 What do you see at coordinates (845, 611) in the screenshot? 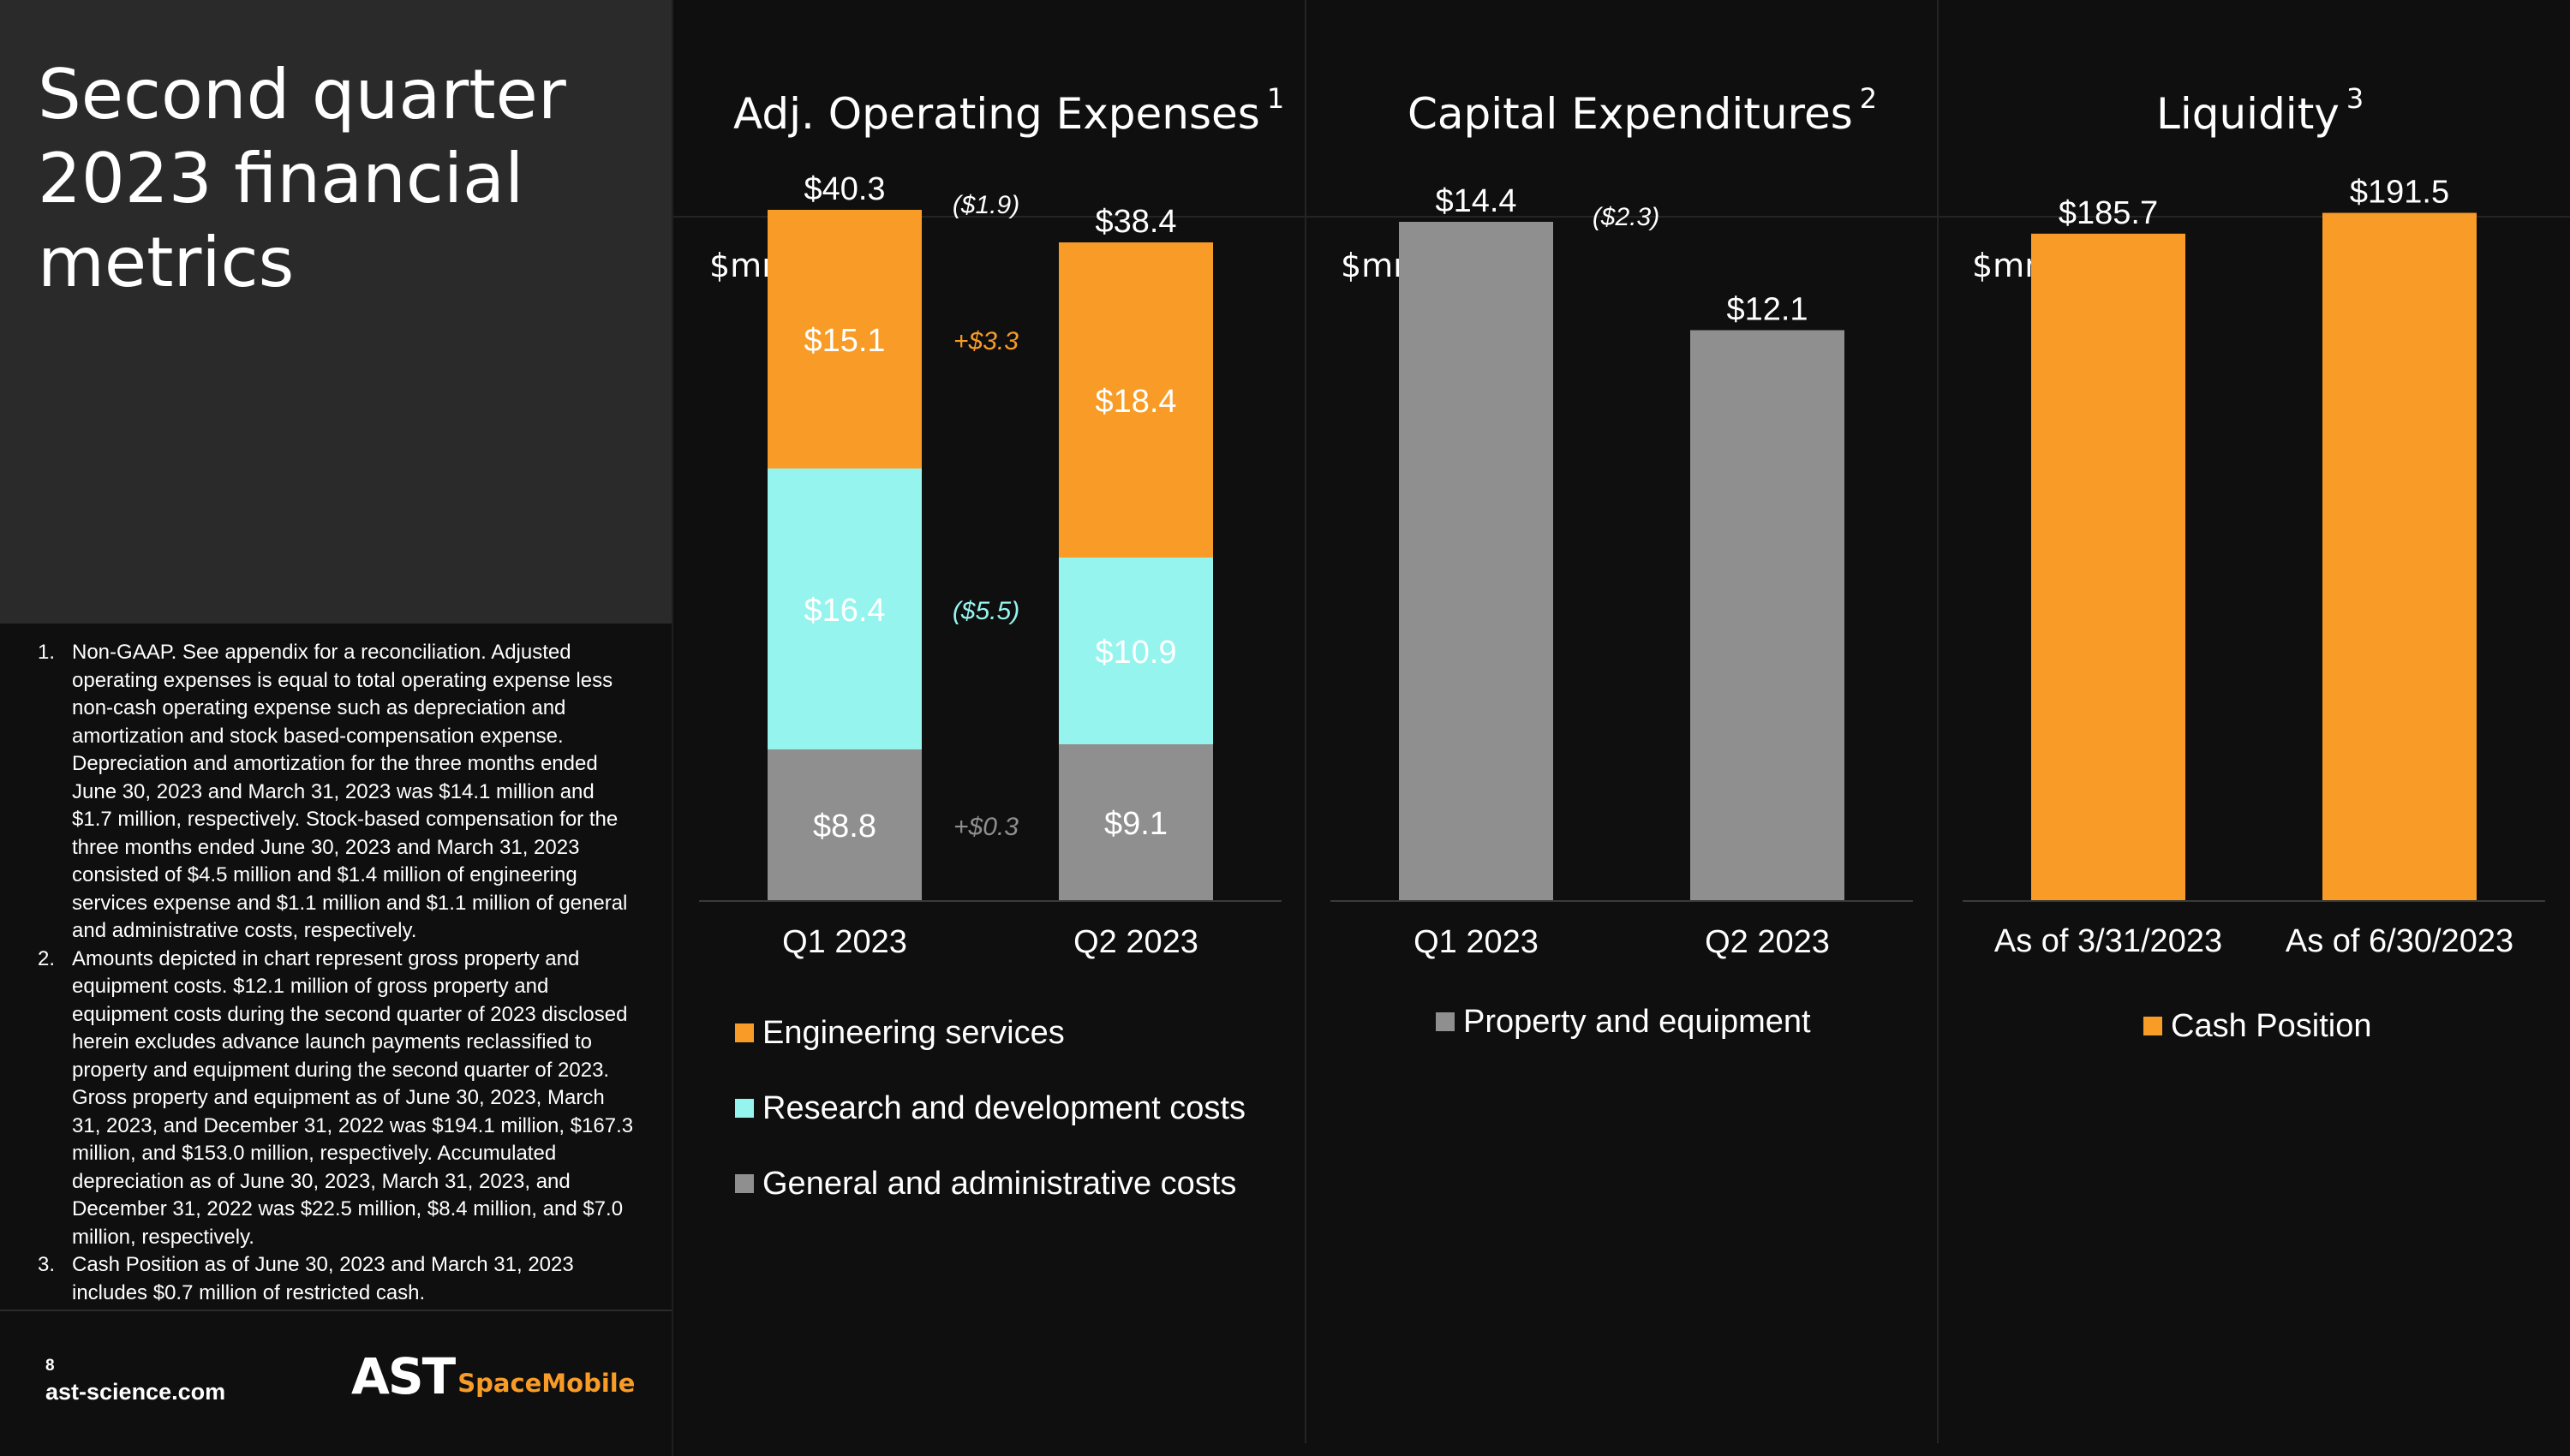
I see `segment-label: $16.4` at bounding box center [845, 611].